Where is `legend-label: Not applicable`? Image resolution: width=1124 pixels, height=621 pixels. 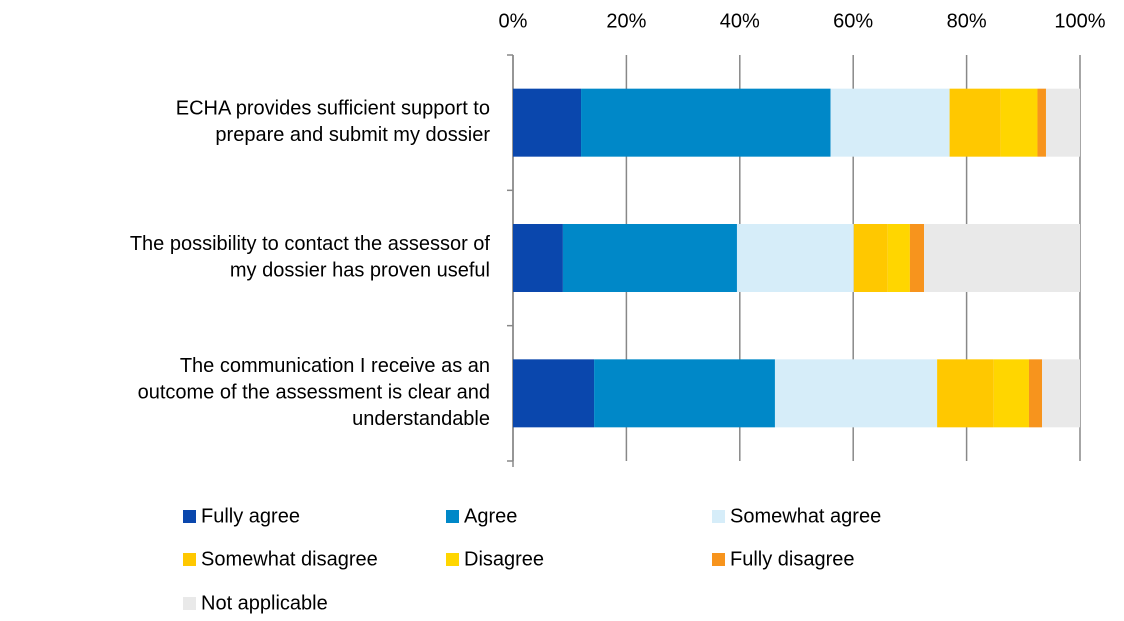 legend-label: Not applicable is located at coordinates (264, 603).